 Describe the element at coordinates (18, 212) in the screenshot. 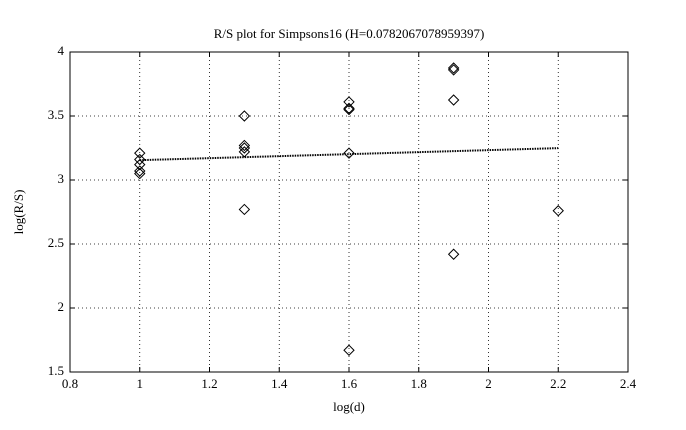

I see `y-axis-label: log(R/S)` at that location.